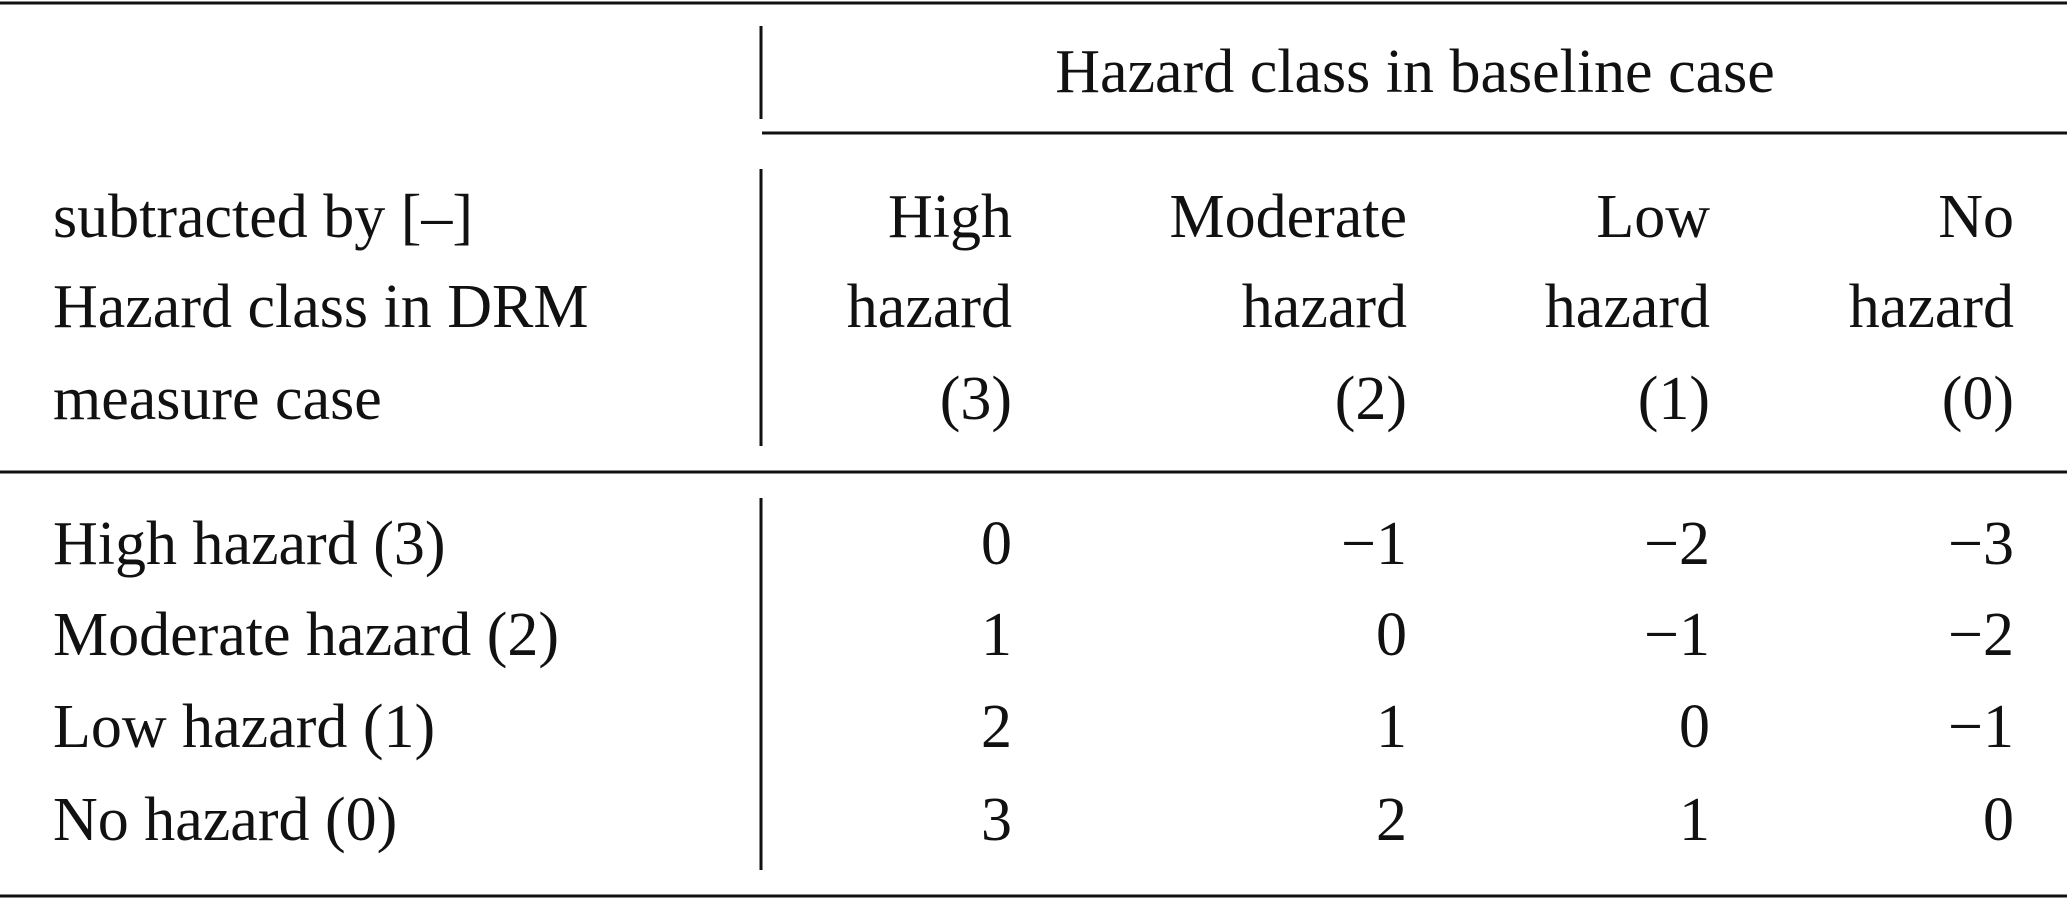 This screenshot has height=899, width=2067. Describe the element at coordinates (1976, 217) in the screenshot. I see `column-header: No` at that location.